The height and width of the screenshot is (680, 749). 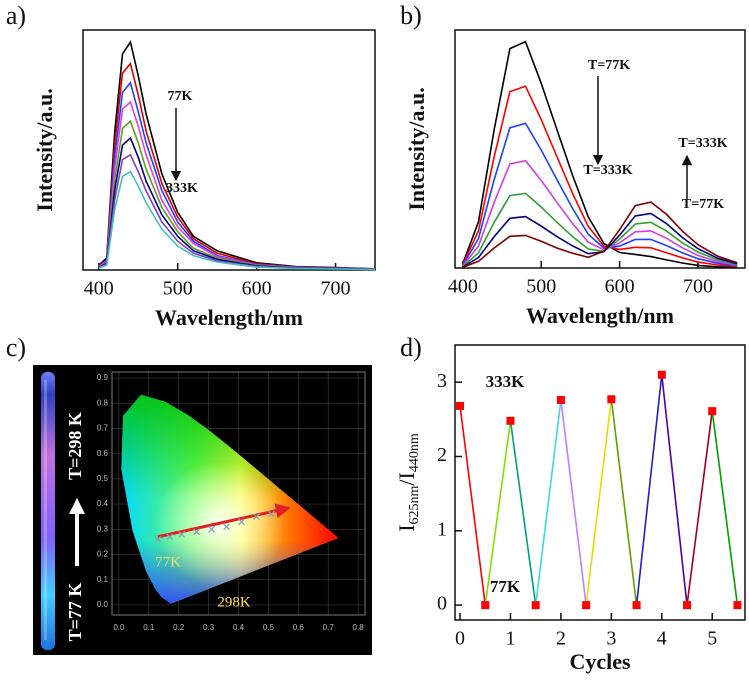 What do you see at coordinates (442, 604) in the screenshot?
I see `y-tick-label: 0` at bounding box center [442, 604].